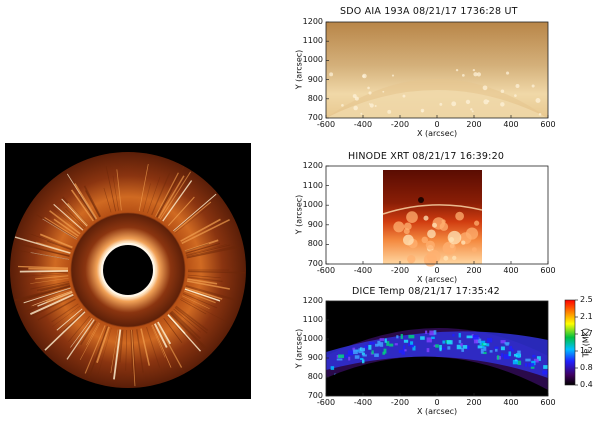 The width and height of the screenshot is (610, 433). What do you see at coordinates (437, 70) in the screenshot?
I see `aia-plot` at bounding box center [437, 70].